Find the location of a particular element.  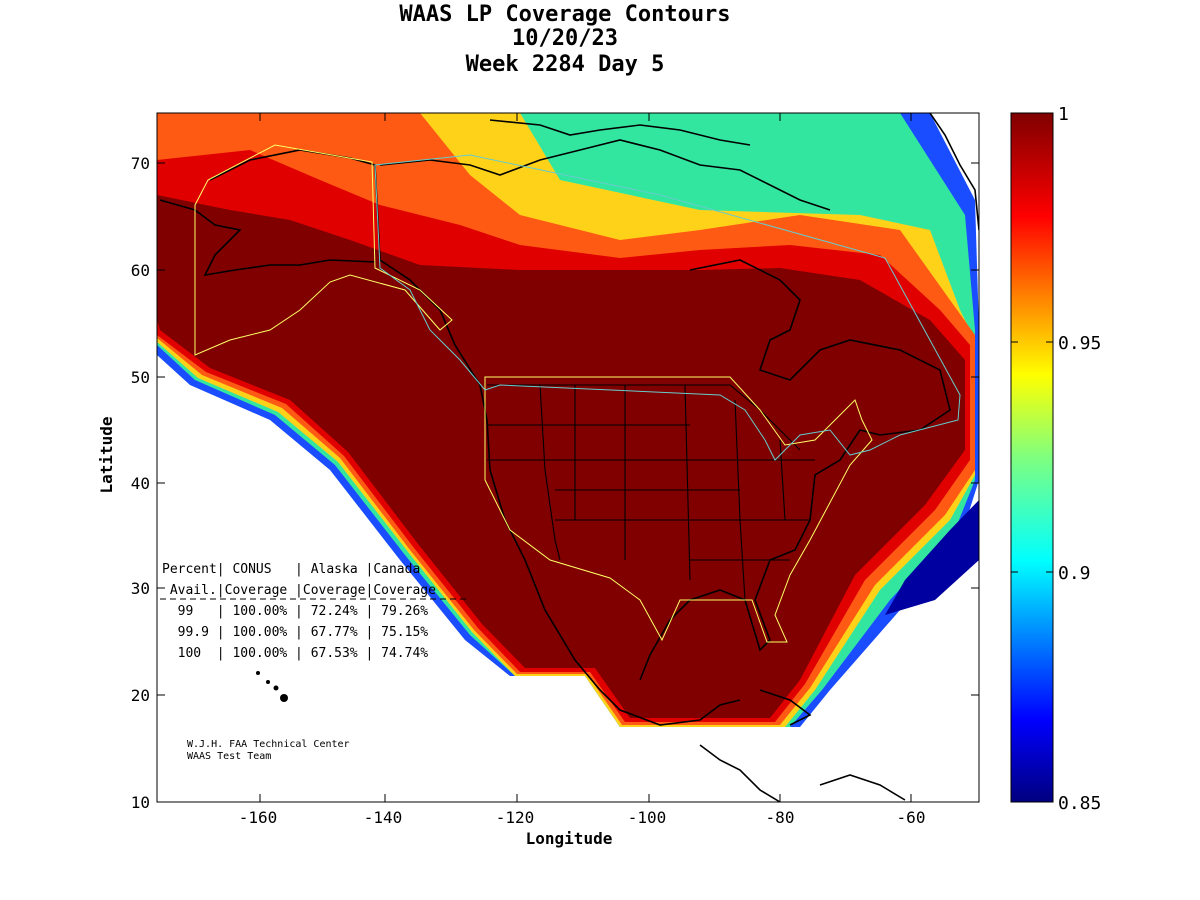

x-tick-label: -140 is located at coordinates (383, 817).